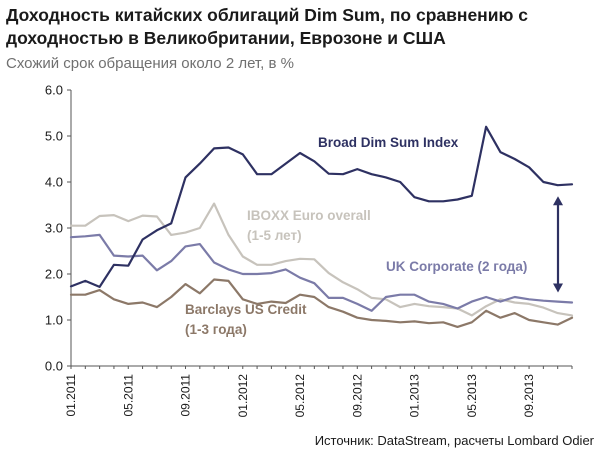  What do you see at coordinates (54, 320) in the screenshot?
I see `y-tick-label: 1.0` at bounding box center [54, 320].